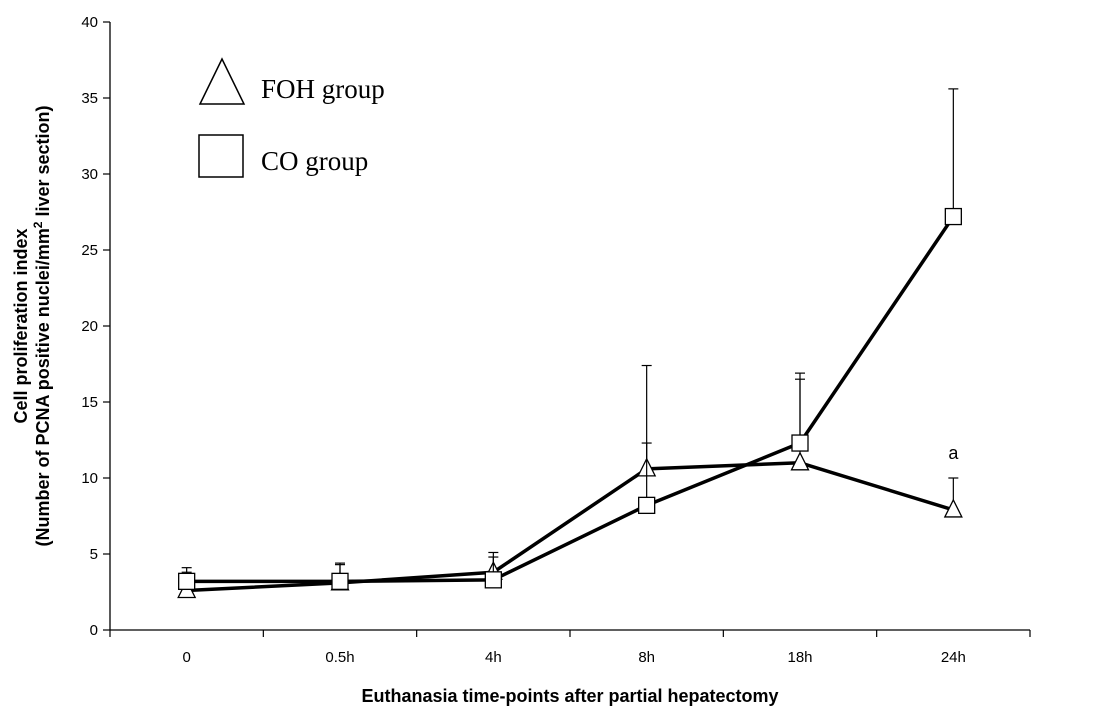  I want to click on legend-square-icon, so click(221, 156).